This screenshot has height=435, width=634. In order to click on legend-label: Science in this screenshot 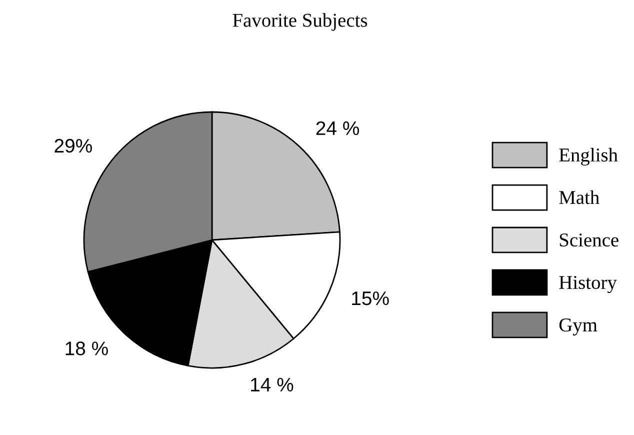, I will do `click(589, 240)`.